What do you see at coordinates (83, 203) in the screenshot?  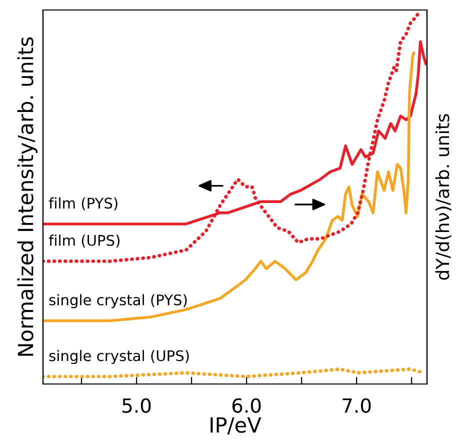 I see `series-label: film (PYS)` at bounding box center [83, 203].